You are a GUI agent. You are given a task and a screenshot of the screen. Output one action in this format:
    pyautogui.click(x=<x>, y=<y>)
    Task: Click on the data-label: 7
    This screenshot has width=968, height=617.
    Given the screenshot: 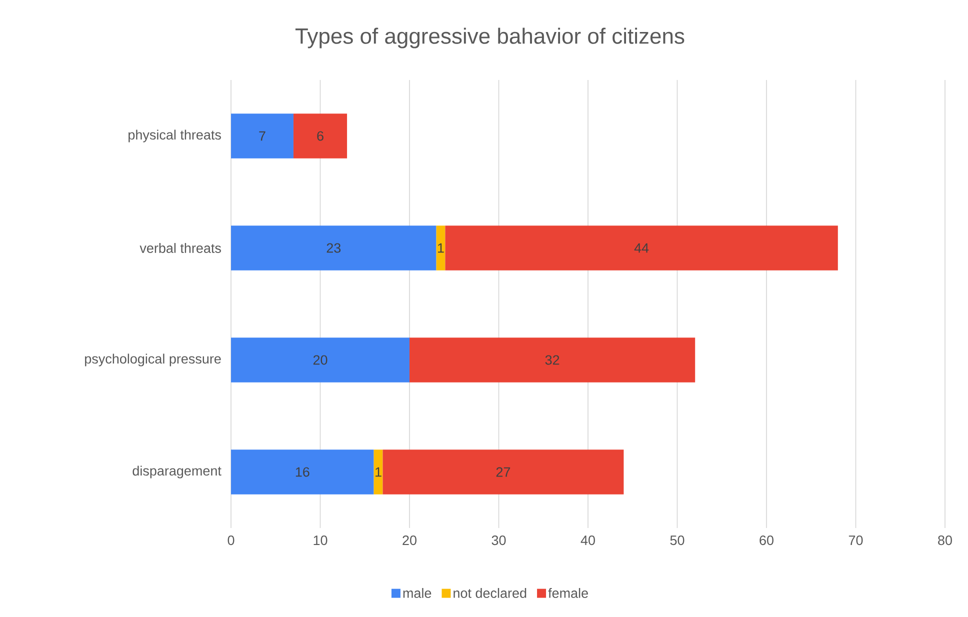 What is the action you would take?
    pyautogui.click(x=262, y=136)
    